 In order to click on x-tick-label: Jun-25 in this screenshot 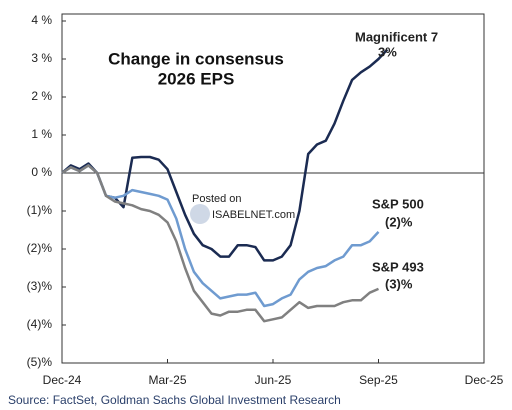, I will do `click(273, 380)`.